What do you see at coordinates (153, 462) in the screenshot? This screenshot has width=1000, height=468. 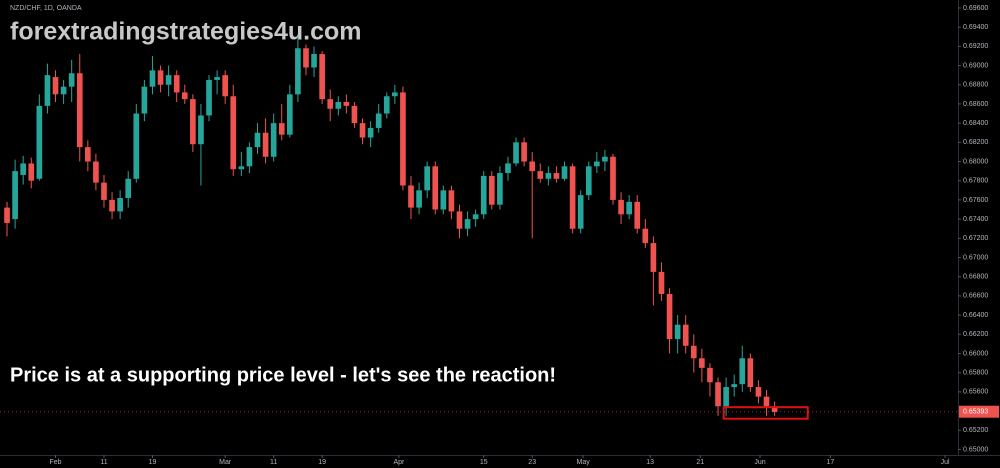 I see `x-tick-label: 19` at bounding box center [153, 462].